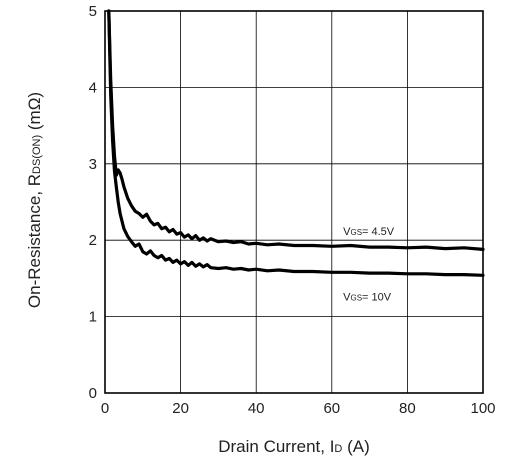  I want to click on y-tick-labels: 0 1 2 3 4 5, so click(93, 202).